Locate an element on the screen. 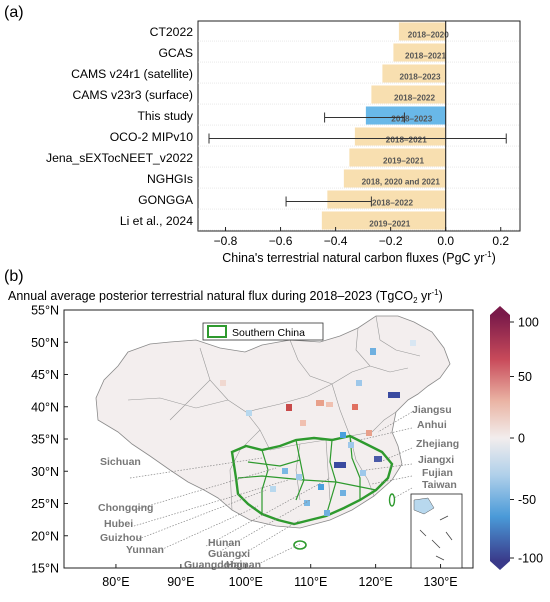 The width and height of the screenshot is (550, 602). colorbar-gradient is located at coordinates (500, 438).